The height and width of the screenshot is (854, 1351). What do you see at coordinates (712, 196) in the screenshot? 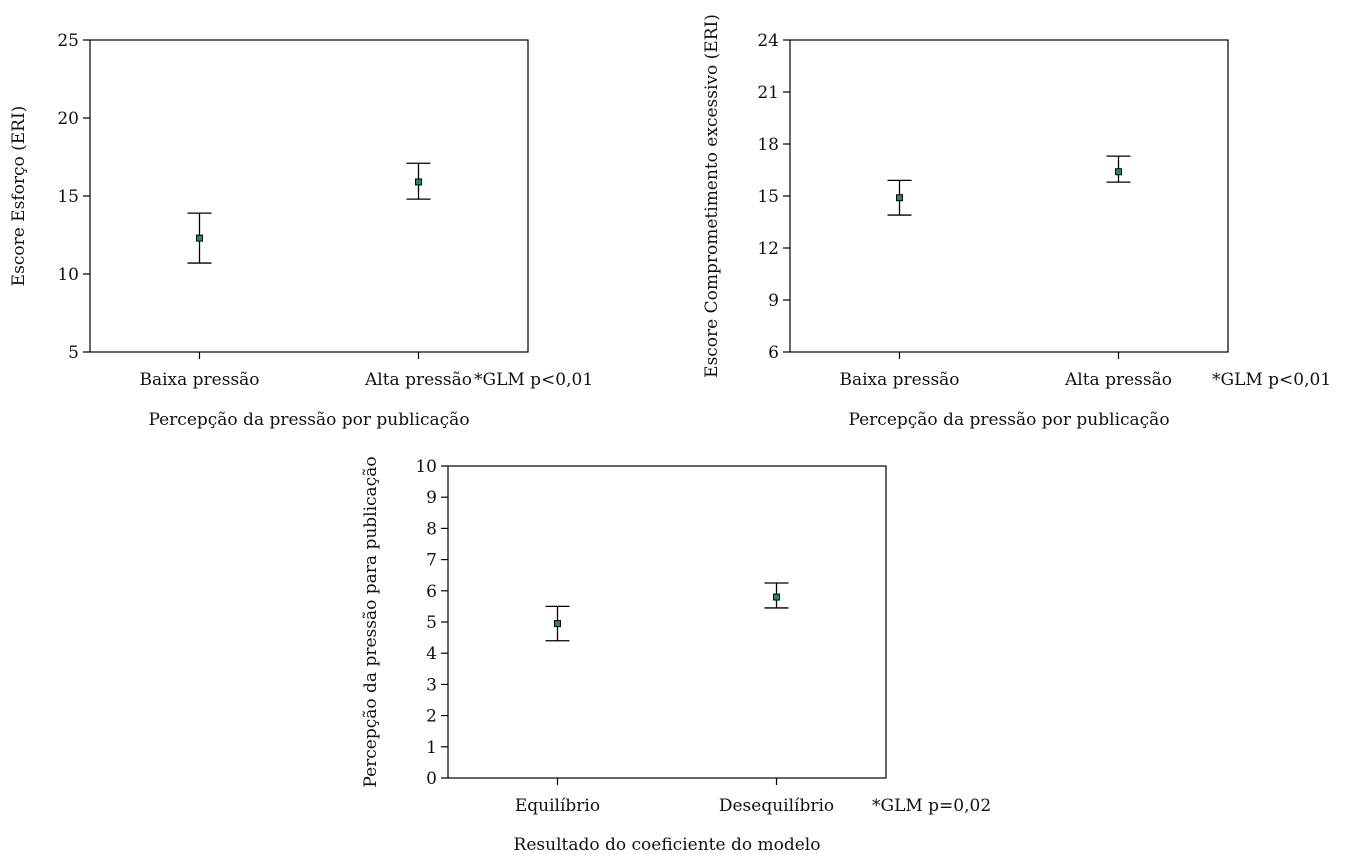
I see `y-axis-label: Escore Comprometimento excessivo (ERI)` at bounding box center [712, 196].